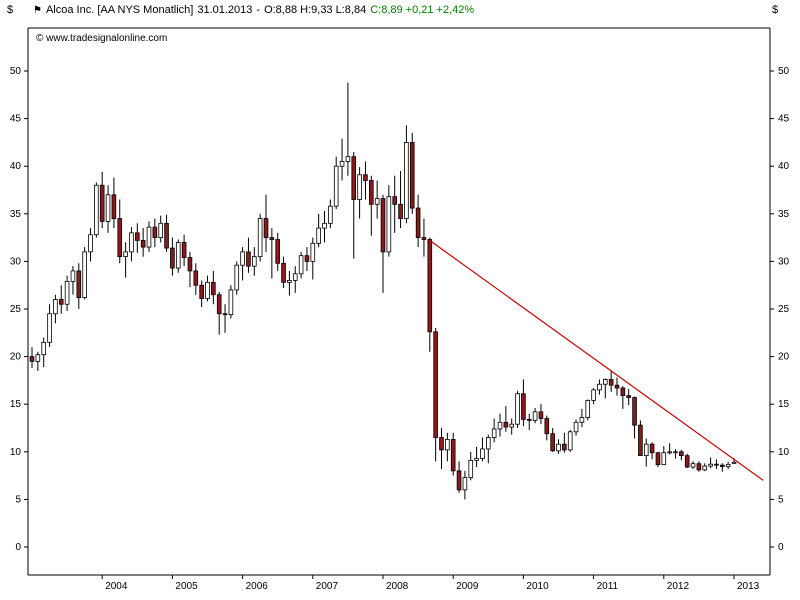  What do you see at coordinates (422, 10) in the screenshot?
I see `close-change-values: C:8,89 +0,21 +2,42%` at bounding box center [422, 10].